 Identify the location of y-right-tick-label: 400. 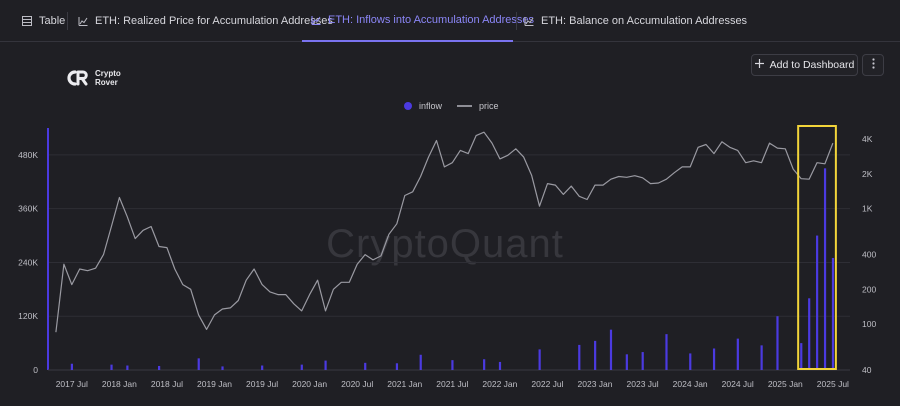
(869, 255).